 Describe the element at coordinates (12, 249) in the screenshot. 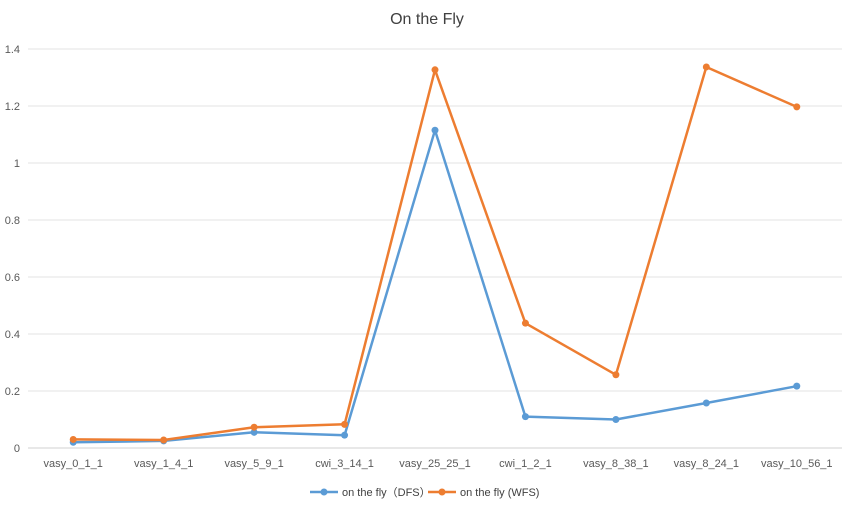

I see `y-axis-tick-labels: 0 0.2 0.4 0.6 0.8 1 1.2 1.4` at that location.